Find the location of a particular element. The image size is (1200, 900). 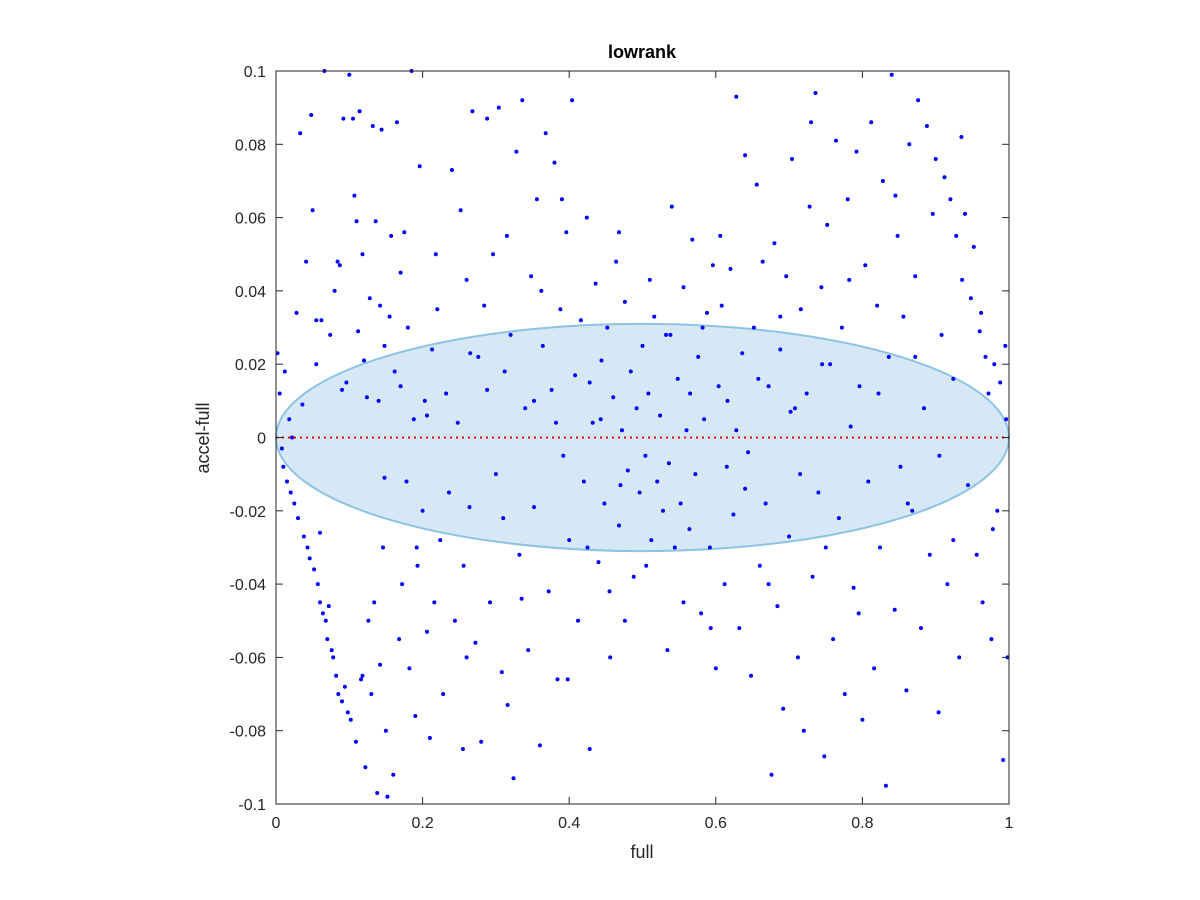

x-tick-label: 0 is located at coordinates (276, 823).